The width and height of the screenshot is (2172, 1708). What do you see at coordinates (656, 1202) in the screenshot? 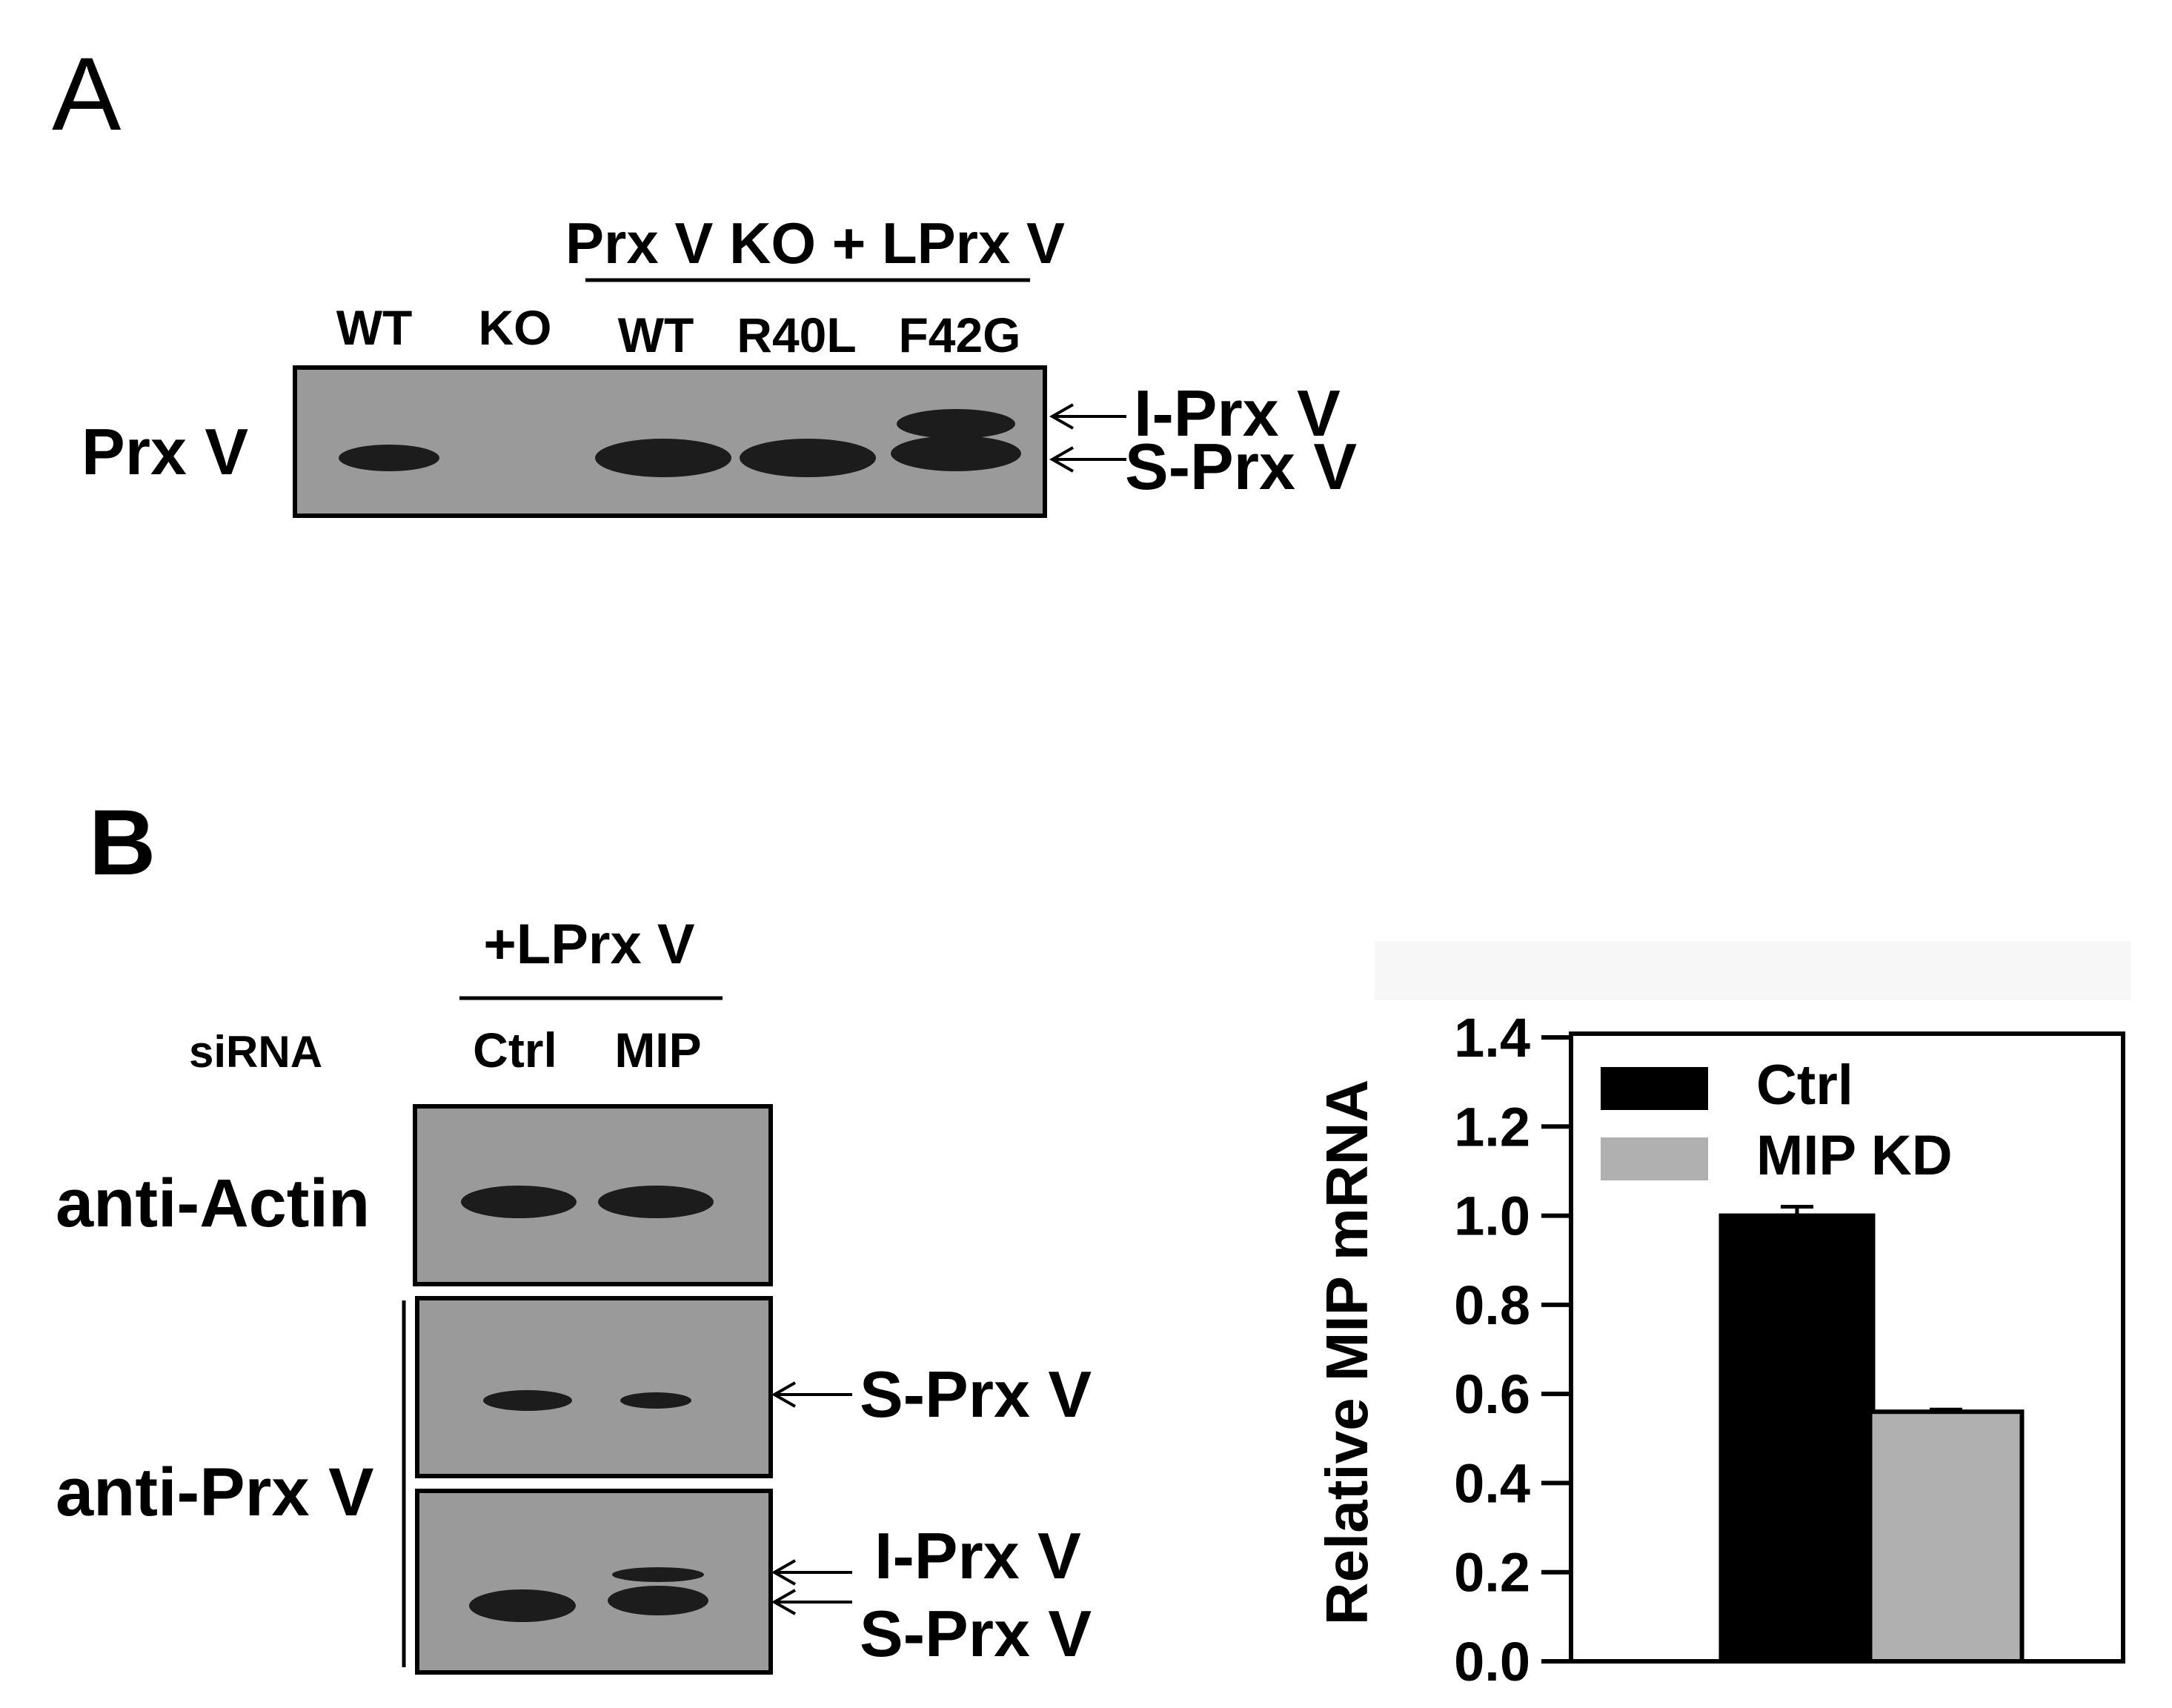
I see `panel-b-band-actin-mip` at bounding box center [656, 1202].